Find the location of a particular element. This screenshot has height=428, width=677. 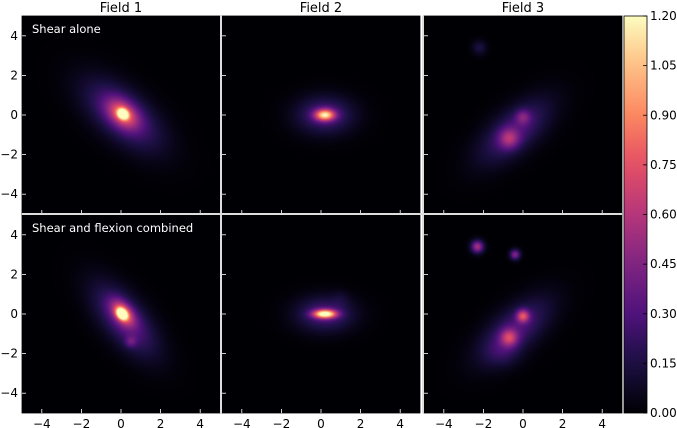

heatmap-panel-r0-c1 is located at coordinates (321, 115).